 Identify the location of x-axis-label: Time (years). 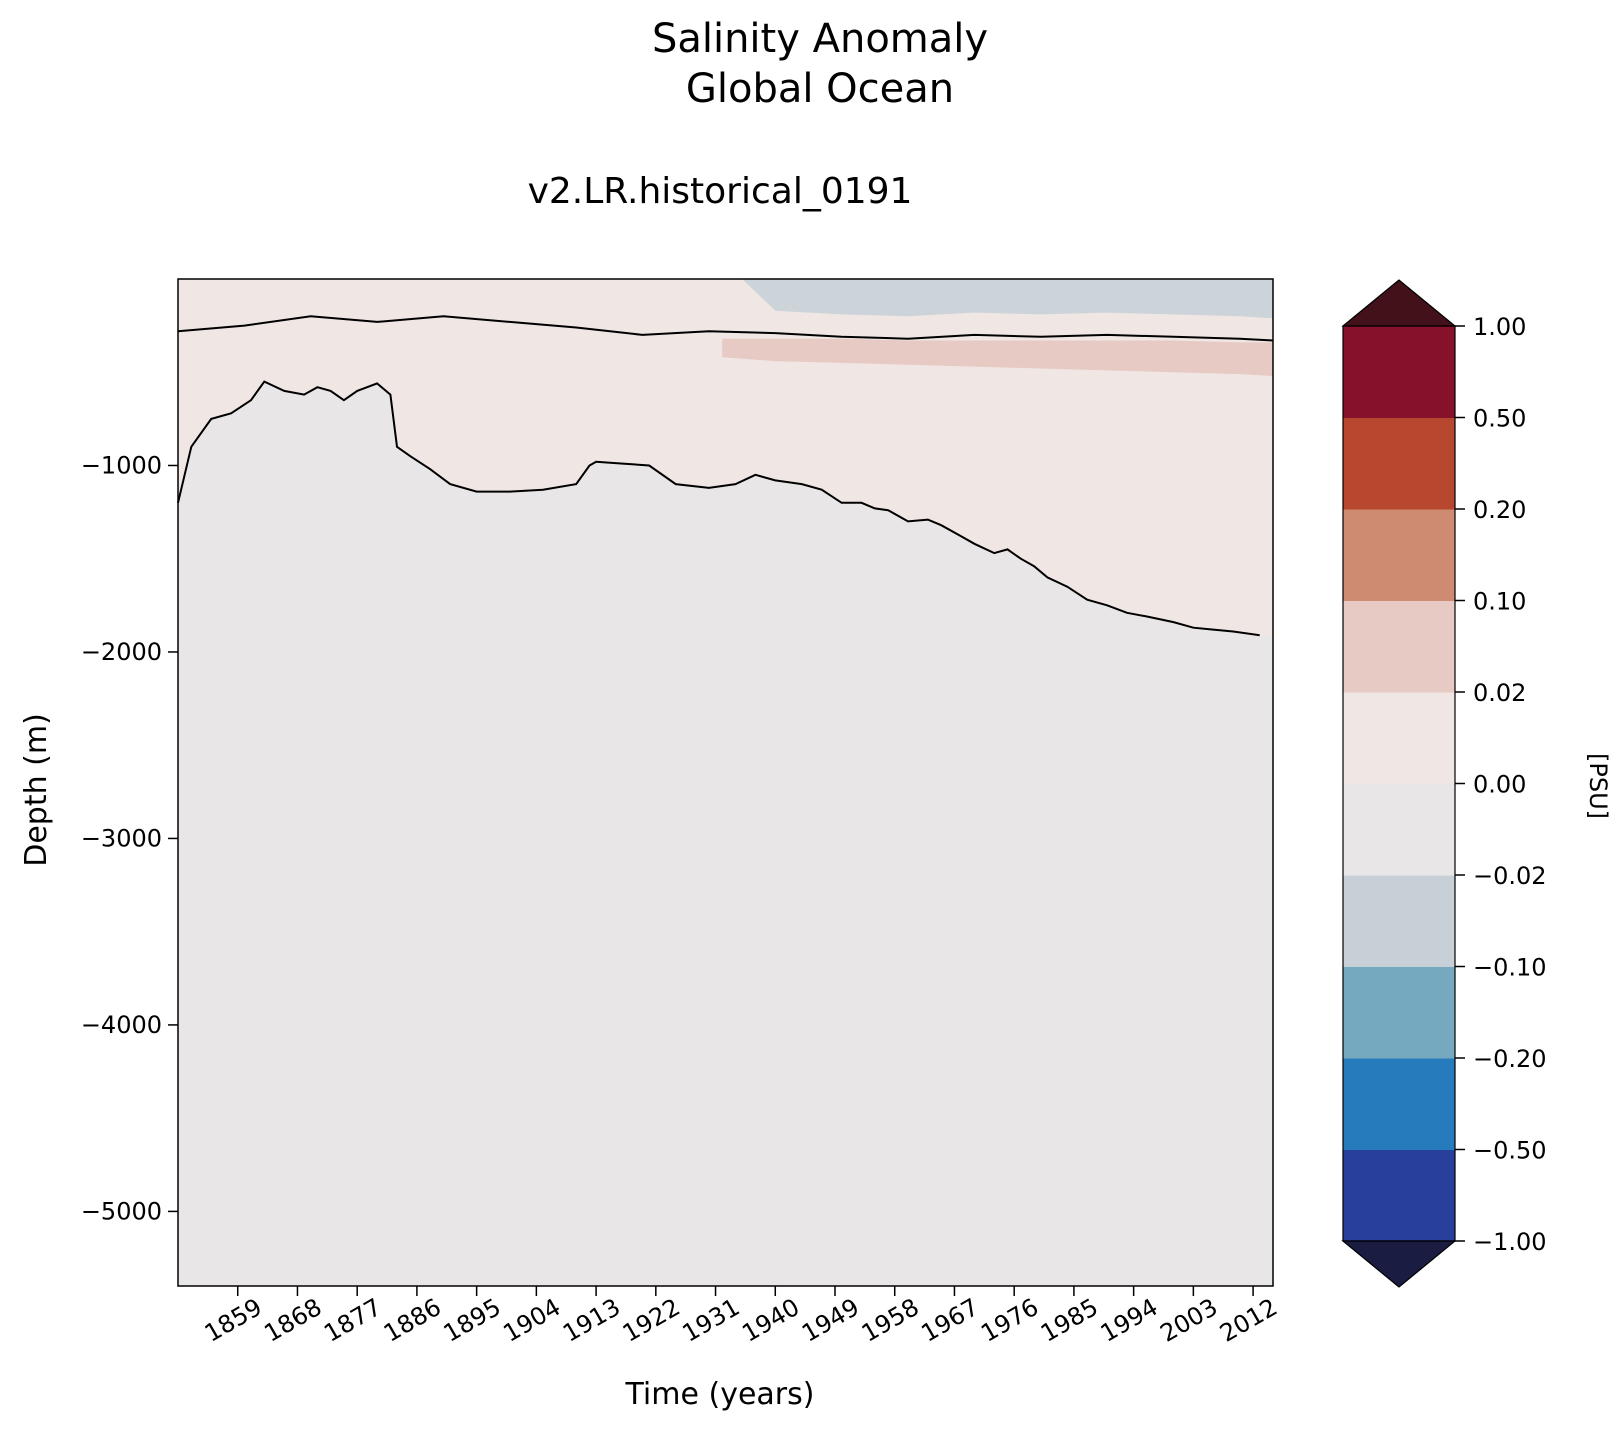
(720, 1394).